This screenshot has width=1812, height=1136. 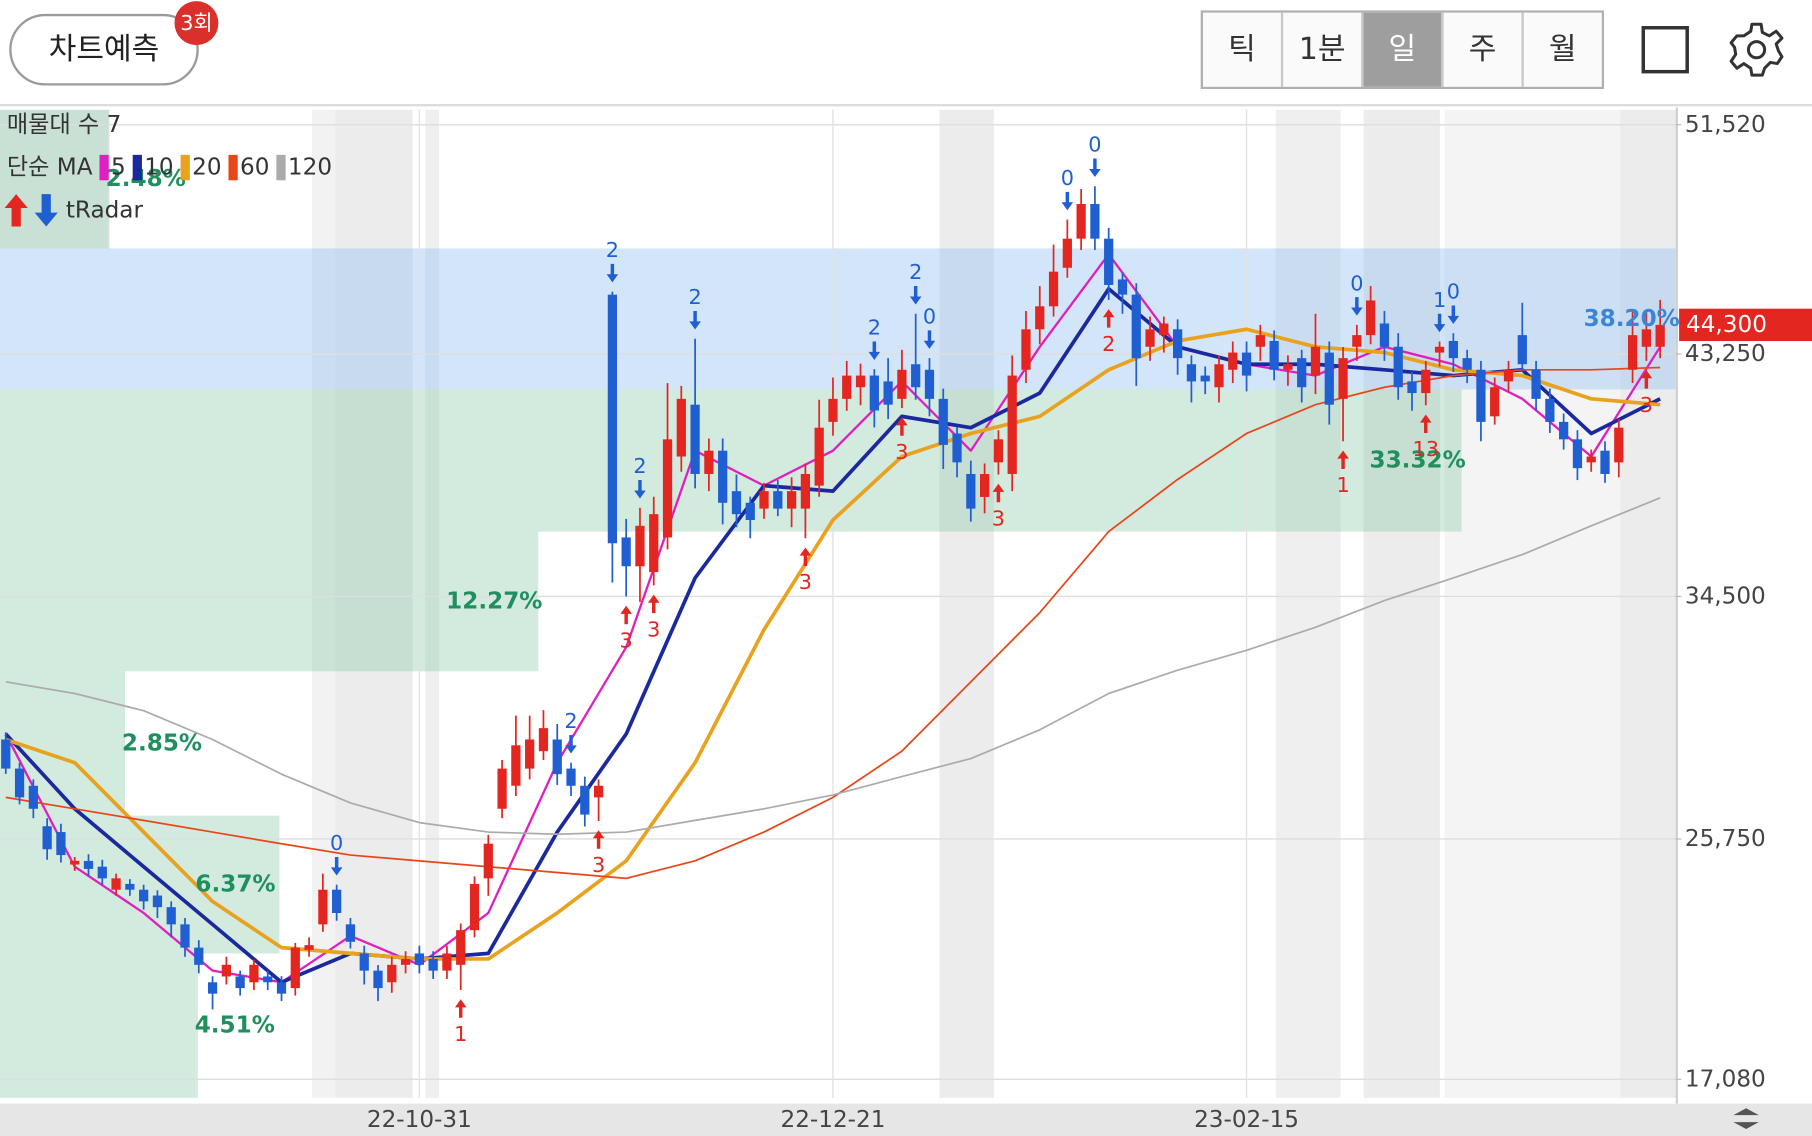 I want to click on predict-button-label: 차트예측, so click(x=104, y=49).